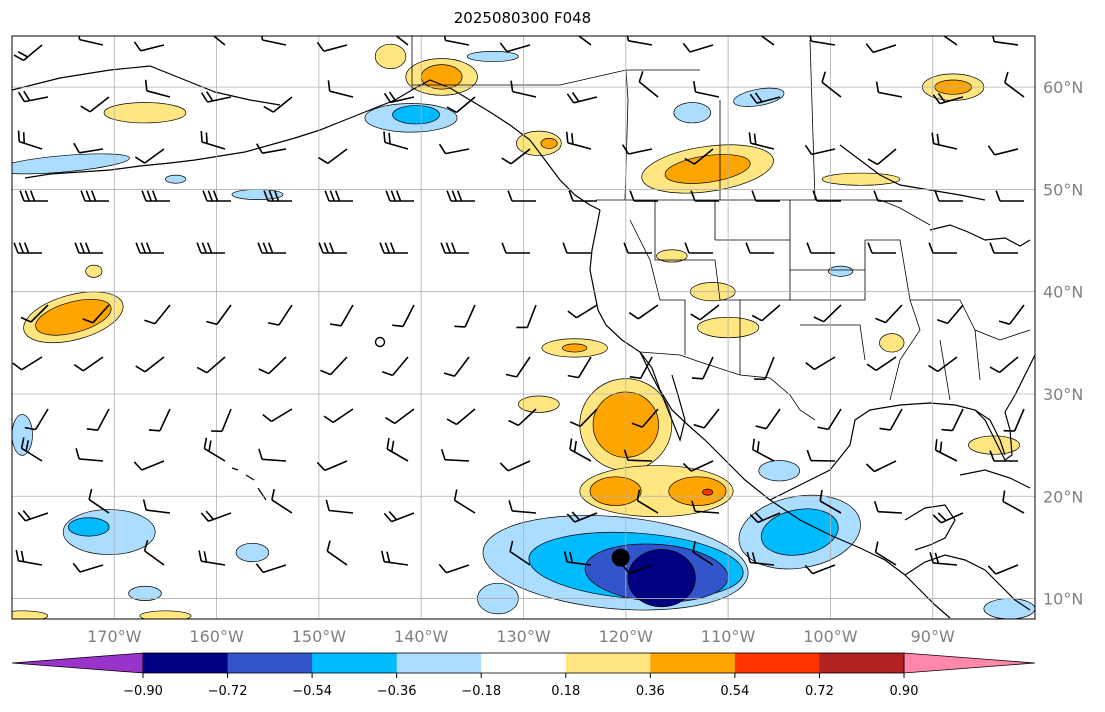 This screenshot has width=1105, height=712. Describe the element at coordinates (993, 435) in the screenshot. I see `florida-coastline` at that location.